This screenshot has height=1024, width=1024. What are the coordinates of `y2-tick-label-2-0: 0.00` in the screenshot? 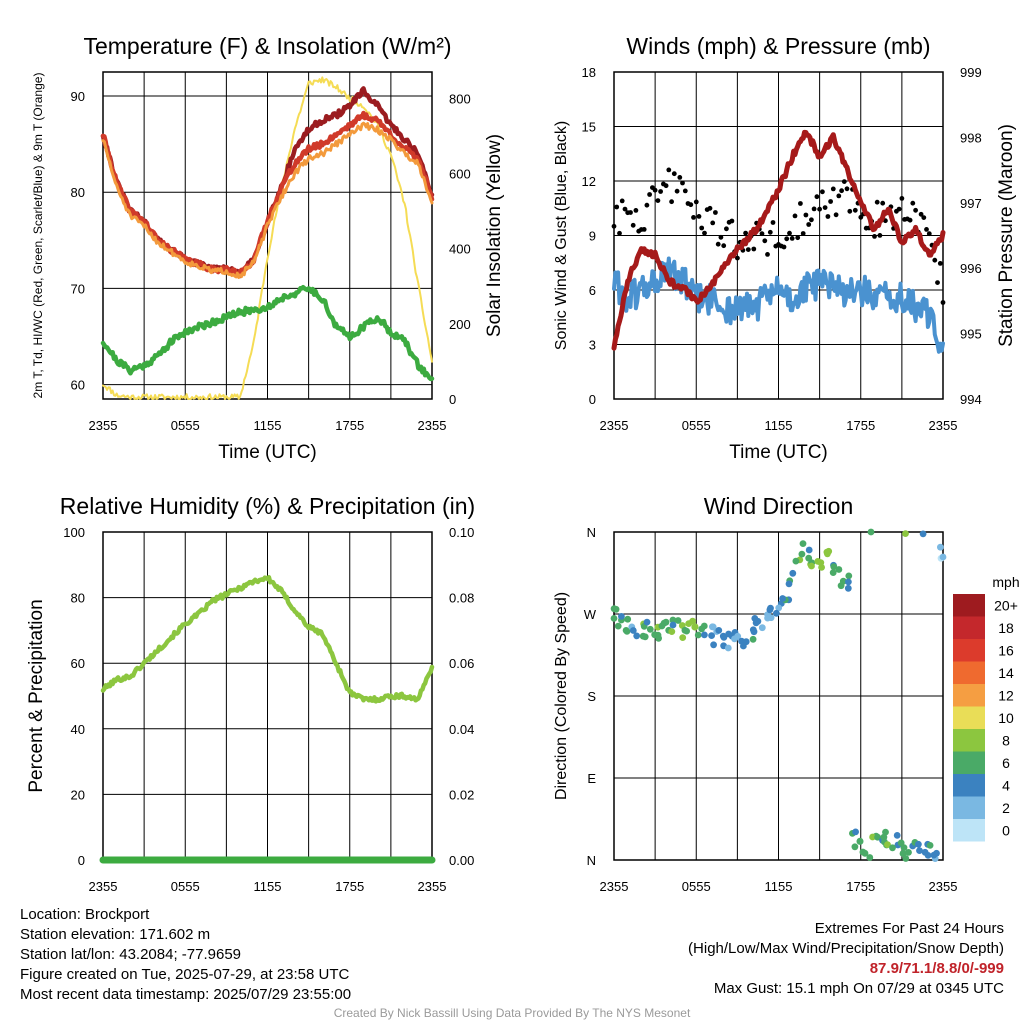 It's located at (461, 860).